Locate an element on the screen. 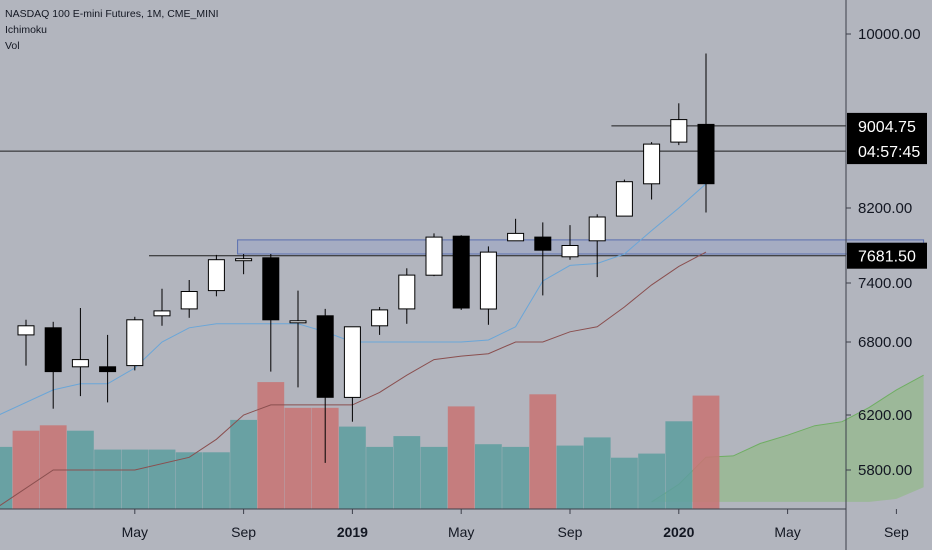 Image resolution: width=932 pixels, height=550 pixels. price-tick-label: 5800.00 is located at coordinates (885, 470).